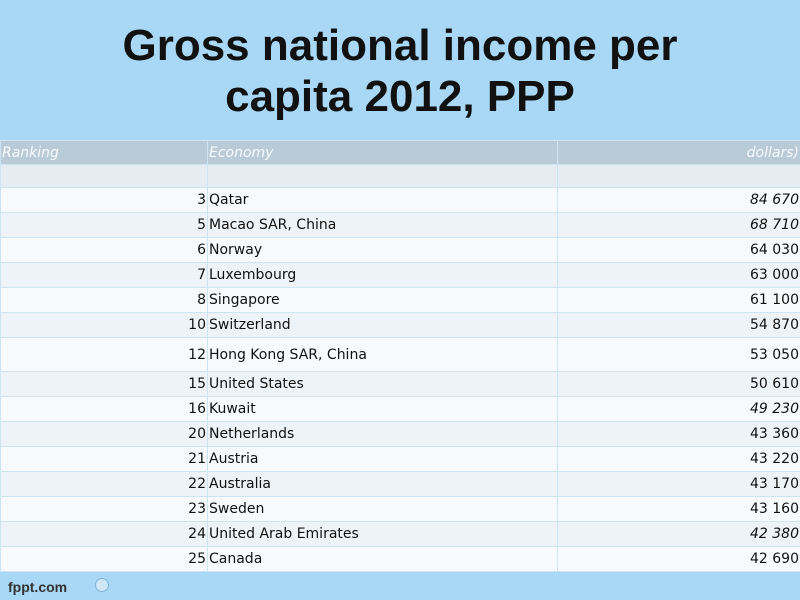 This screenshot has height=600, width=800. I want to click on row-rank: 15, so click(104, 384).